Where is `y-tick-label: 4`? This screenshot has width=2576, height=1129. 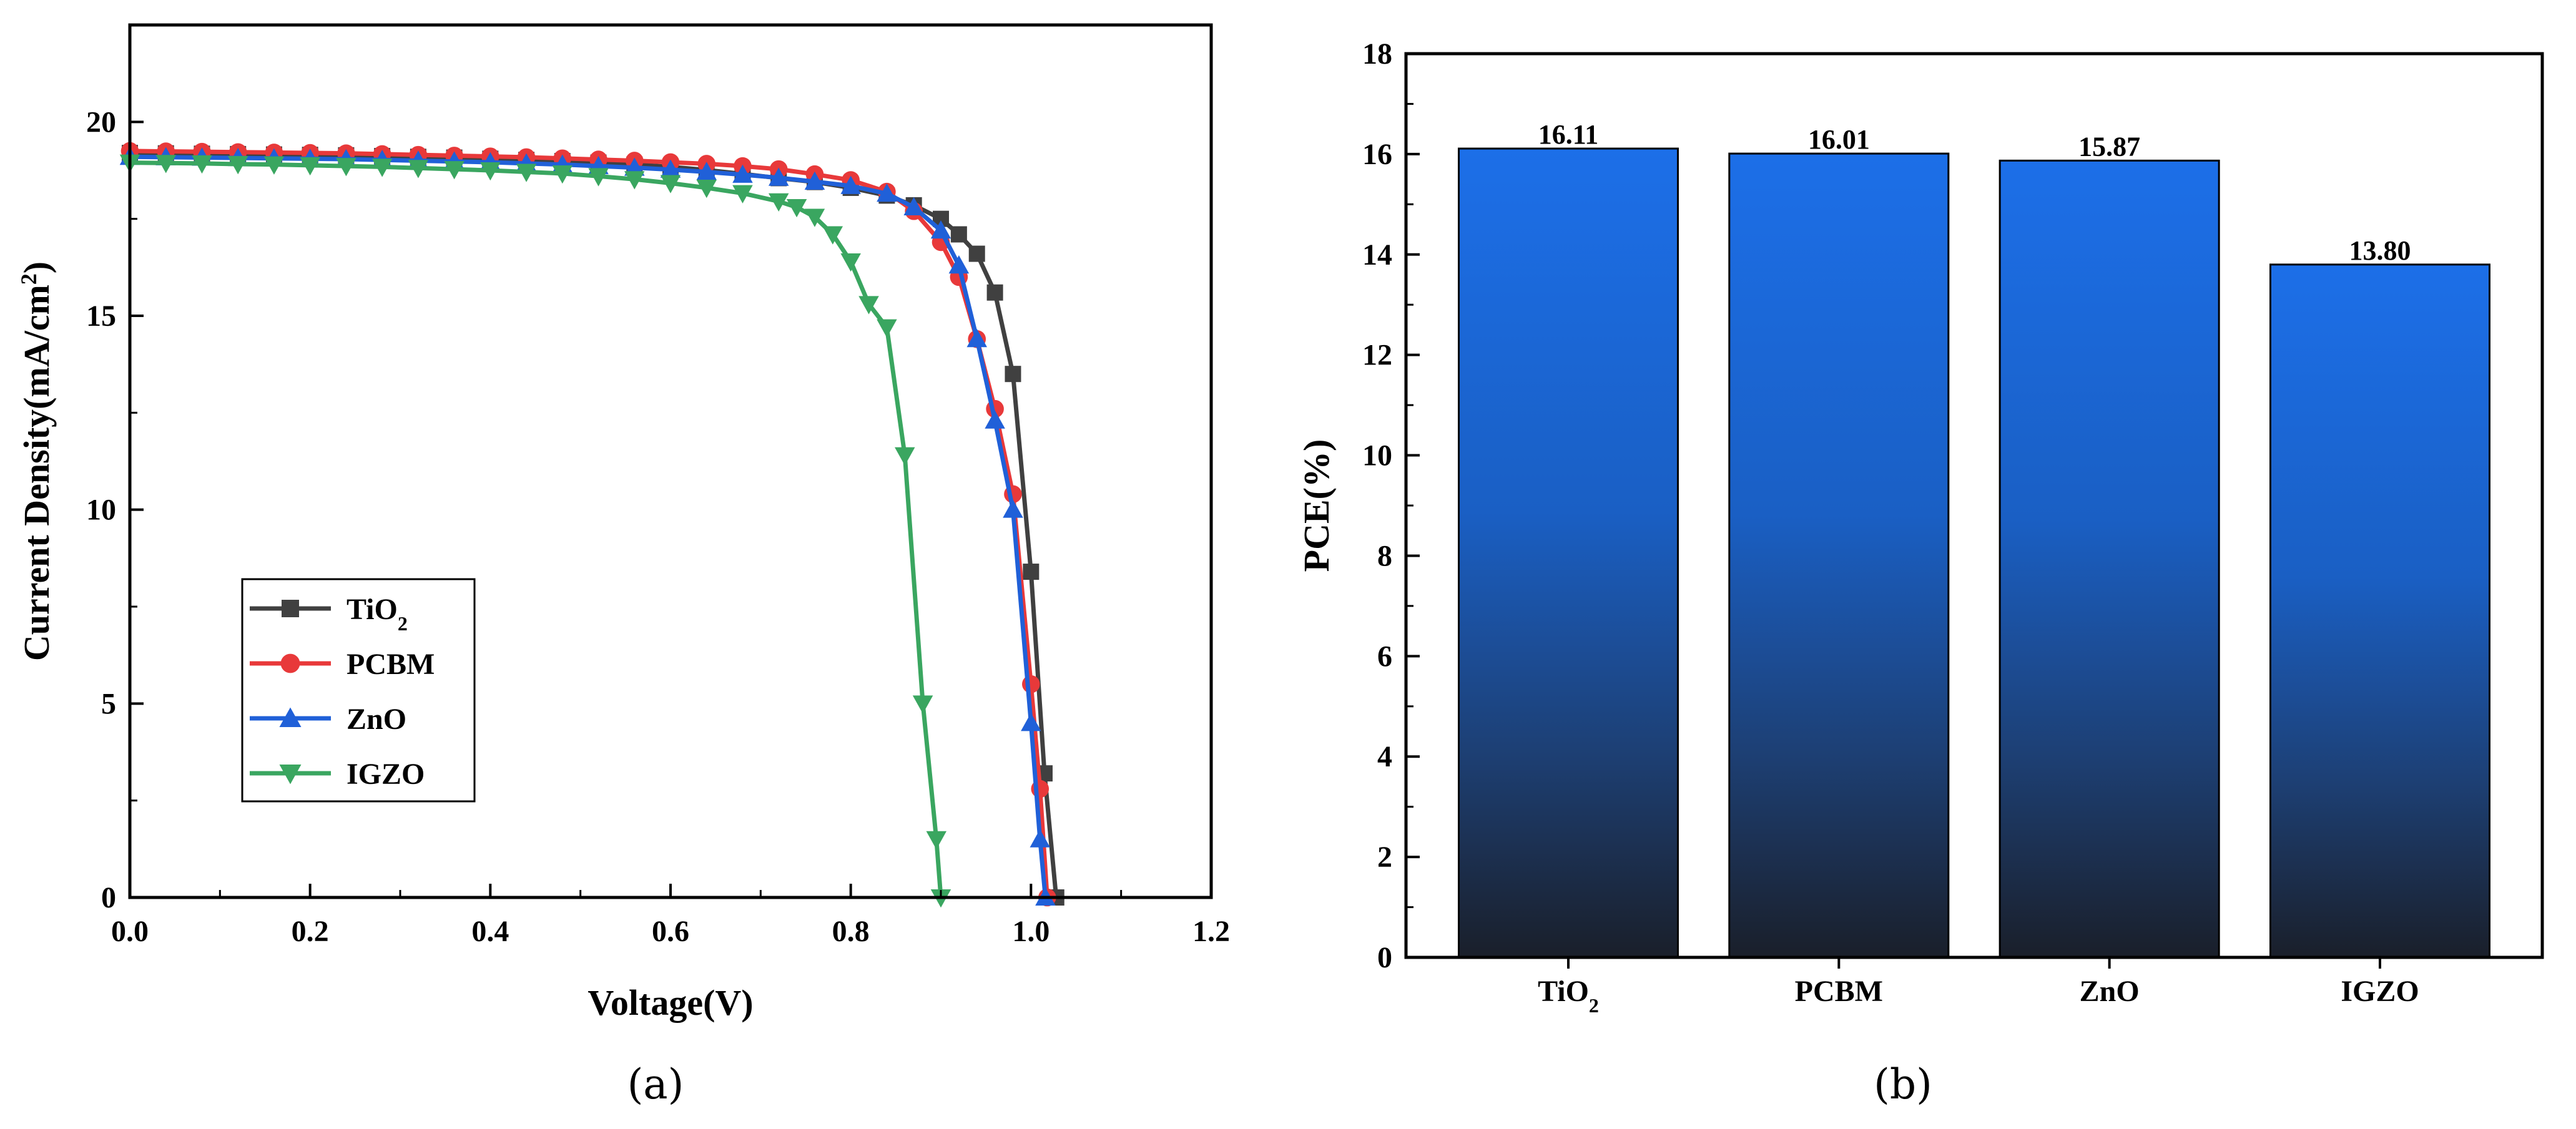
y-tick-label: 4 is located at coordinates (1384, 756).